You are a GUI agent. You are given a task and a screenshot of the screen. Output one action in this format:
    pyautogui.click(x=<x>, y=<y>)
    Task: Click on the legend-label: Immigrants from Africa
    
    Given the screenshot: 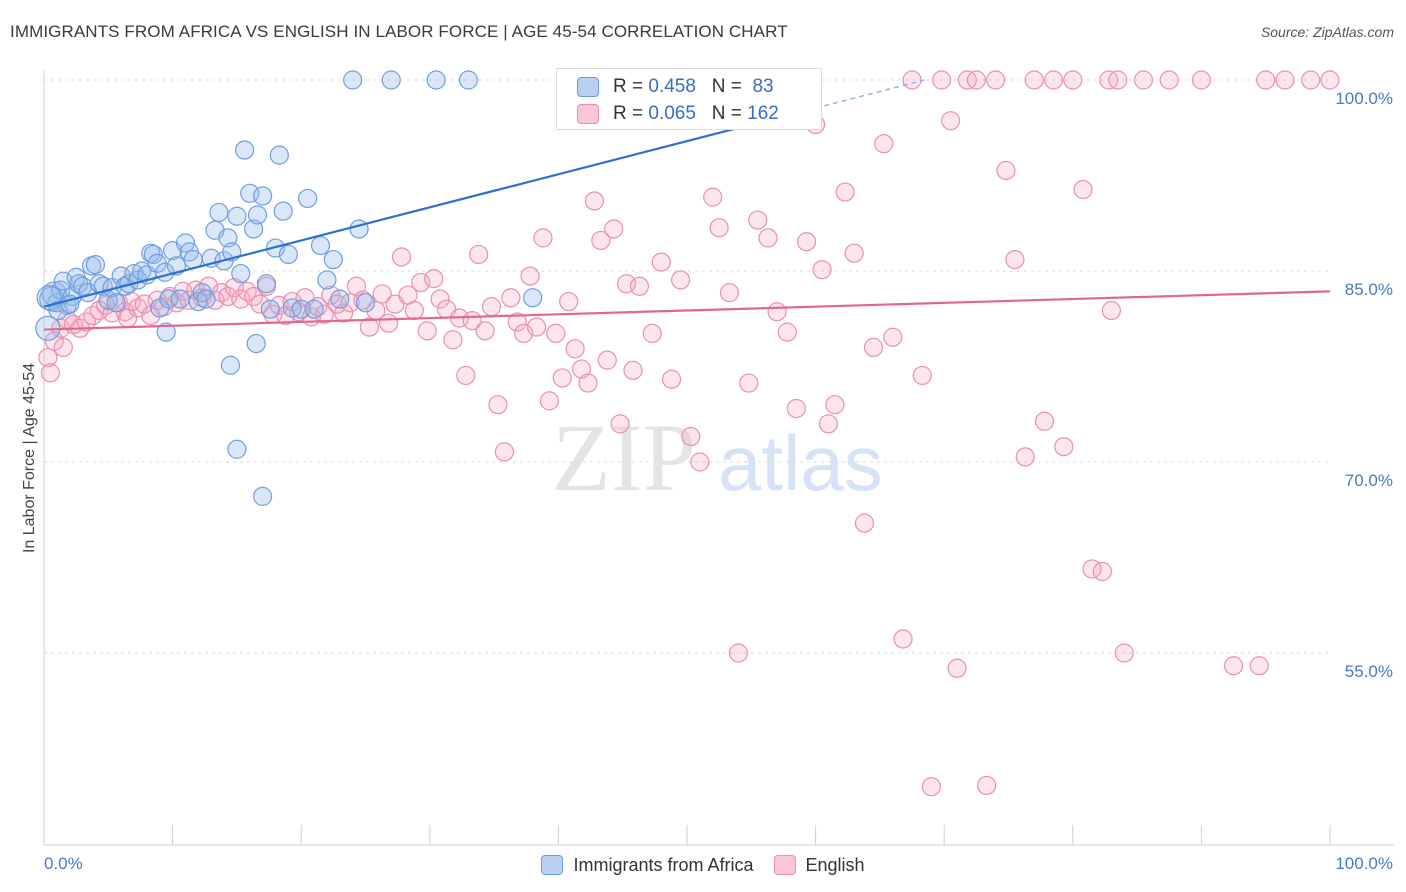 What is the action you would take?
    pyautogui.click(x=663, y=864)
    